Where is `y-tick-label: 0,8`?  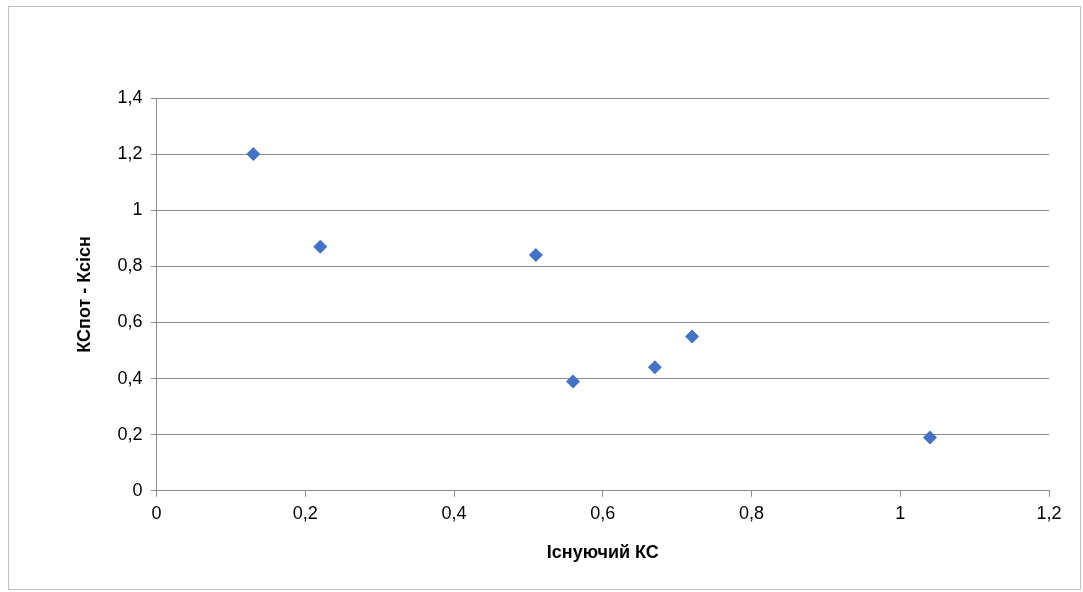 y-tick-label: 0,8 is located at coordinates (130, 265).